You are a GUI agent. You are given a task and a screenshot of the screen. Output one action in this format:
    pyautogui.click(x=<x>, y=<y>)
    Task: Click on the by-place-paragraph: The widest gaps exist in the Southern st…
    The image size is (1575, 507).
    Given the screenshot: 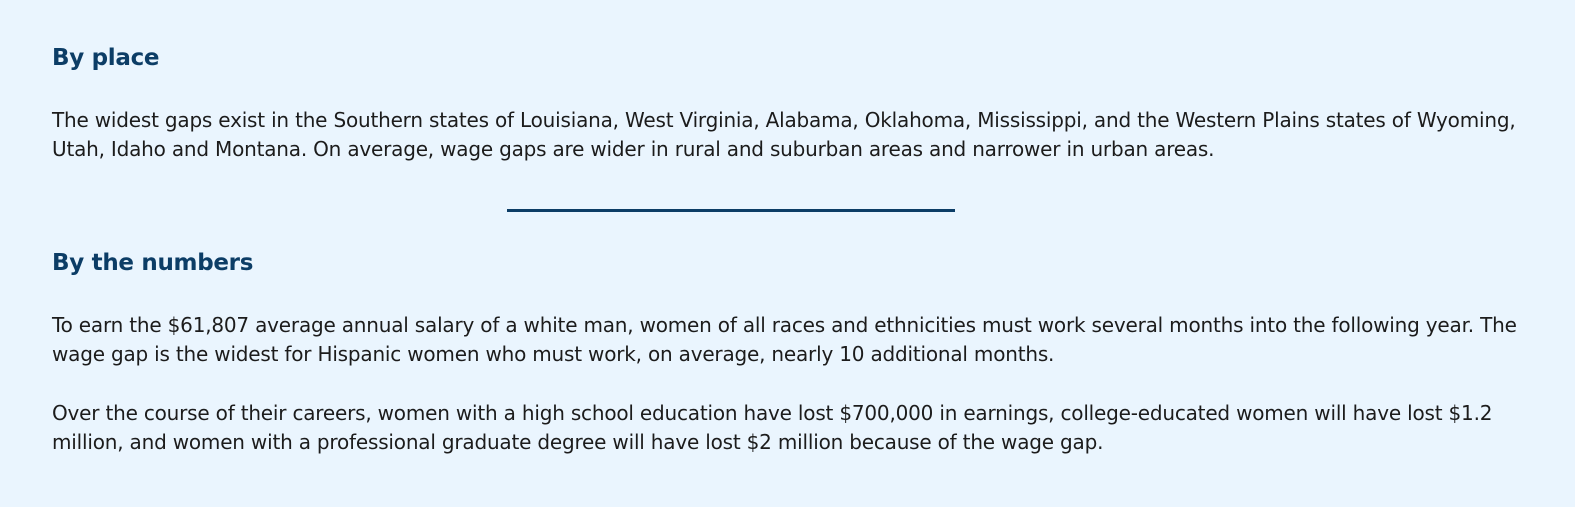 What is the action you would take?
    pyautogui.click(x=784, y=134)
    